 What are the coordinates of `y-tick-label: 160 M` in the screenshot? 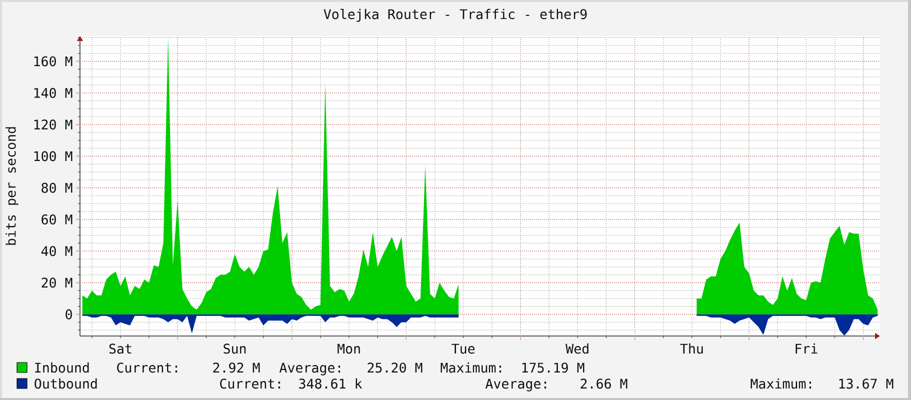 It's located at (53, 61).